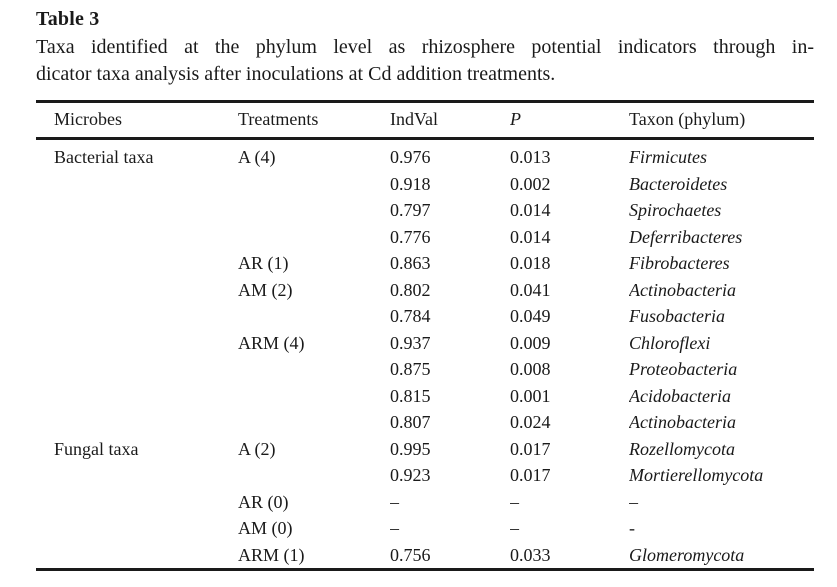  What do you see at coordinates (530, 395) in the screenshot?
I see `cell-p: 0.001` at bounding box center [530, 395].